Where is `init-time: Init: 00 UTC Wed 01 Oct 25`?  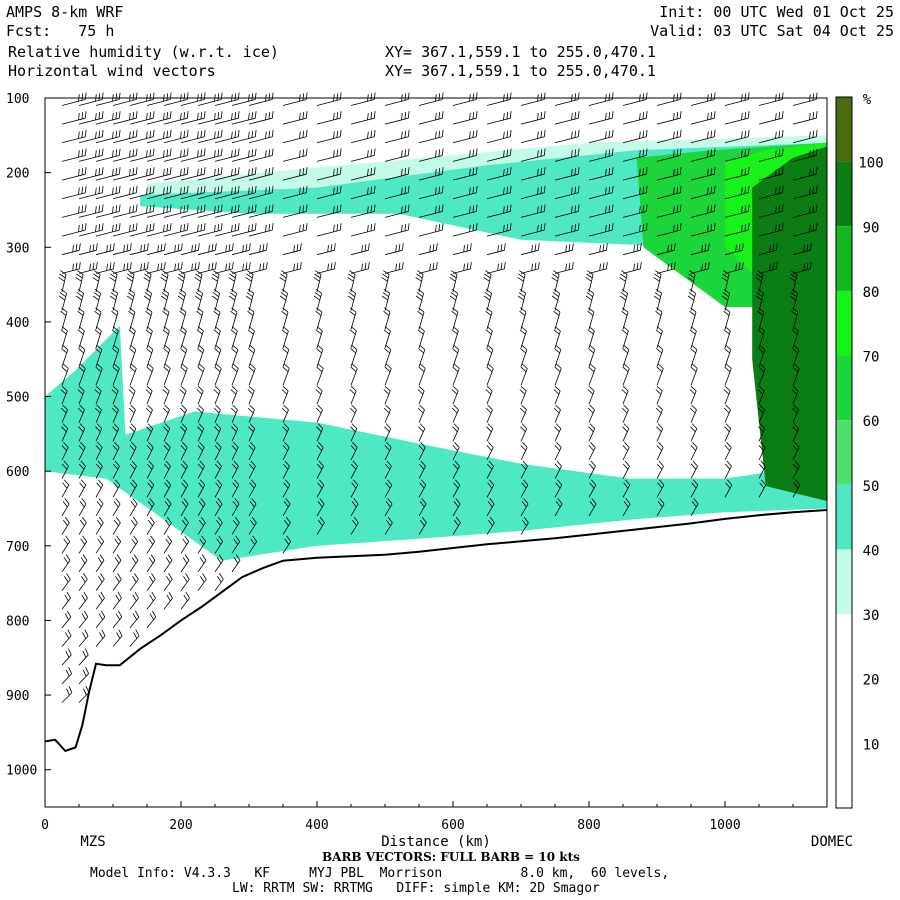
init-time: Init: 00 UTC Wed 01 Oct 25 is located at coordinates (776, 12).